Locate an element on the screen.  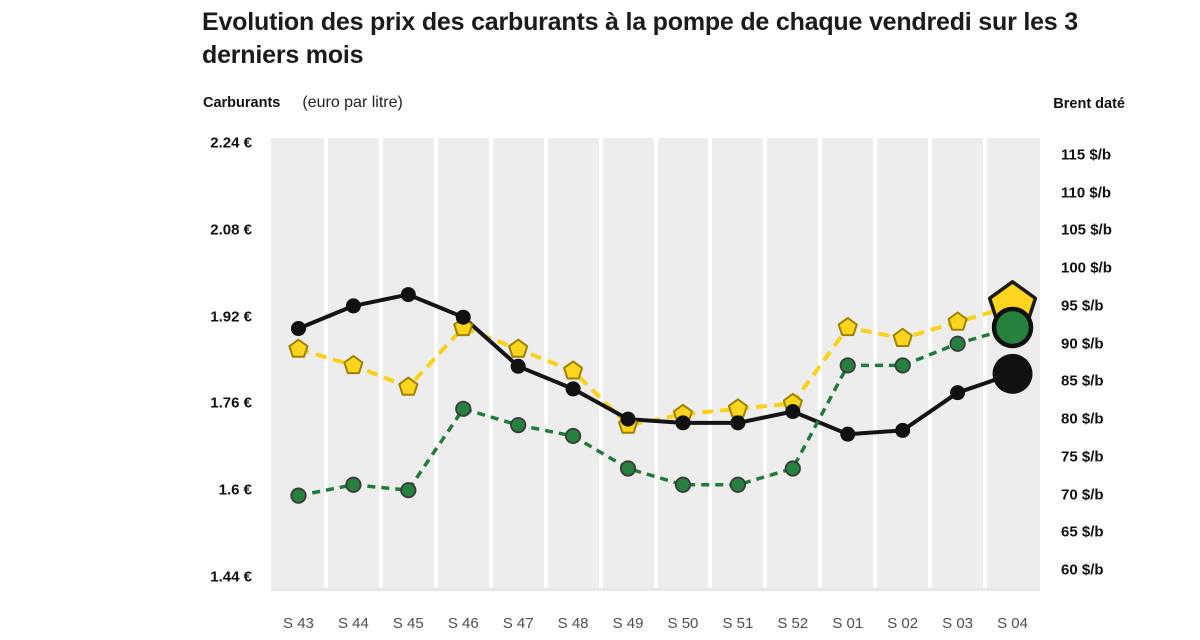
x-axis-tick: S 47 is located at coordinates (518, 623).